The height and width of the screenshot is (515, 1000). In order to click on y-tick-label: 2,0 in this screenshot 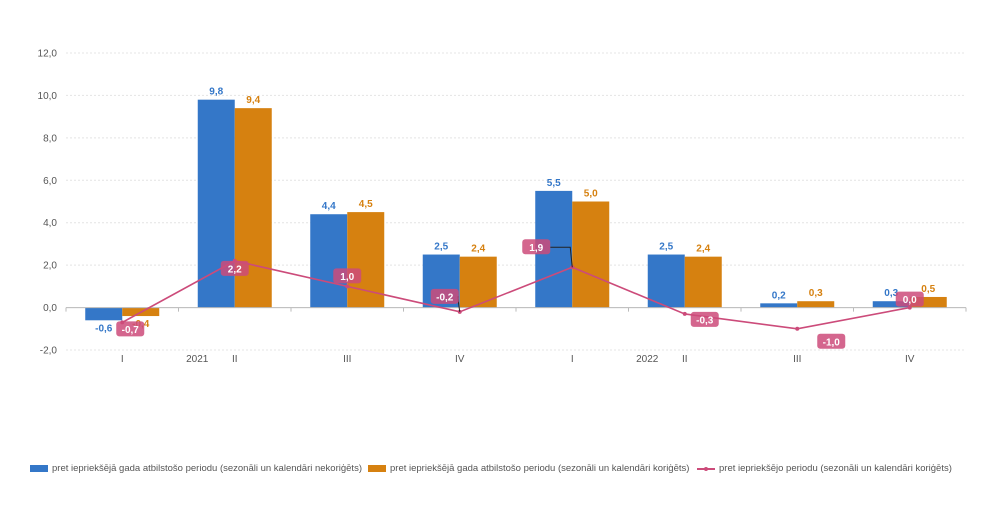, I will do `click(50, 266)`.